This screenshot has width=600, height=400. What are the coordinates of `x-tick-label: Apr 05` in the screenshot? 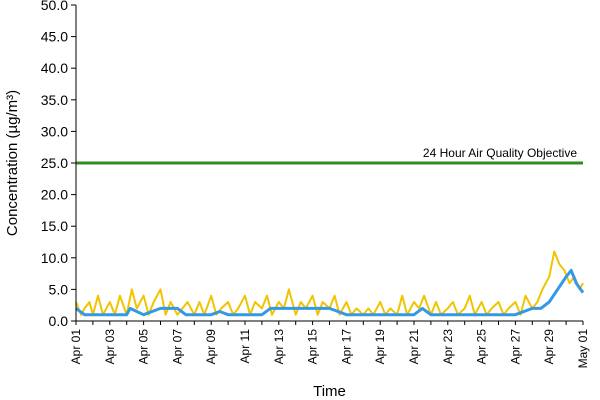 It's located at (144, 347).